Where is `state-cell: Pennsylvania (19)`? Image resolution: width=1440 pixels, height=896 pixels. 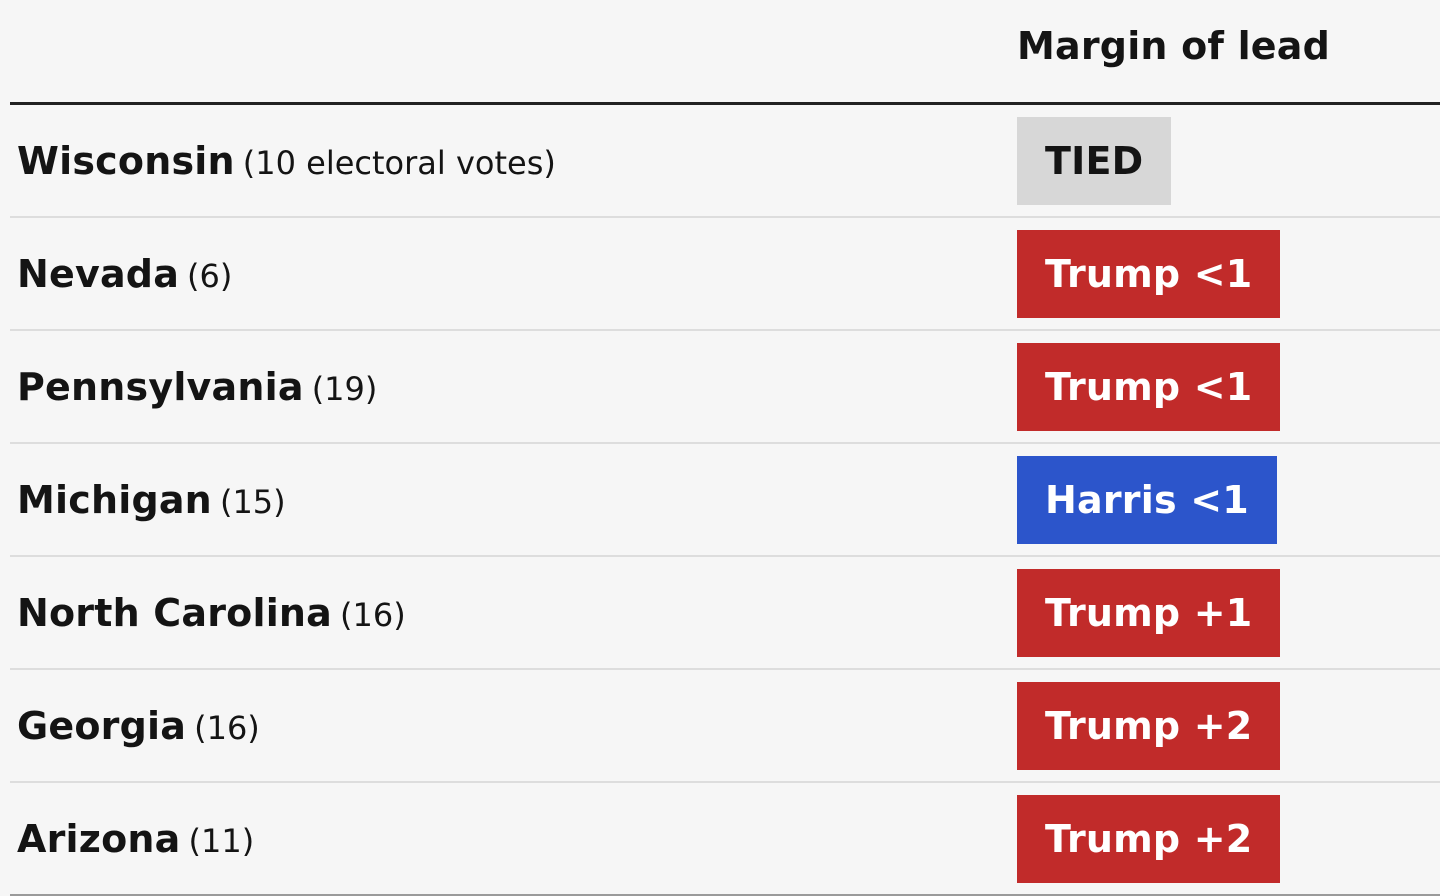
state-cell: Pennsylvania (19) is located at coordinates (197, 387).